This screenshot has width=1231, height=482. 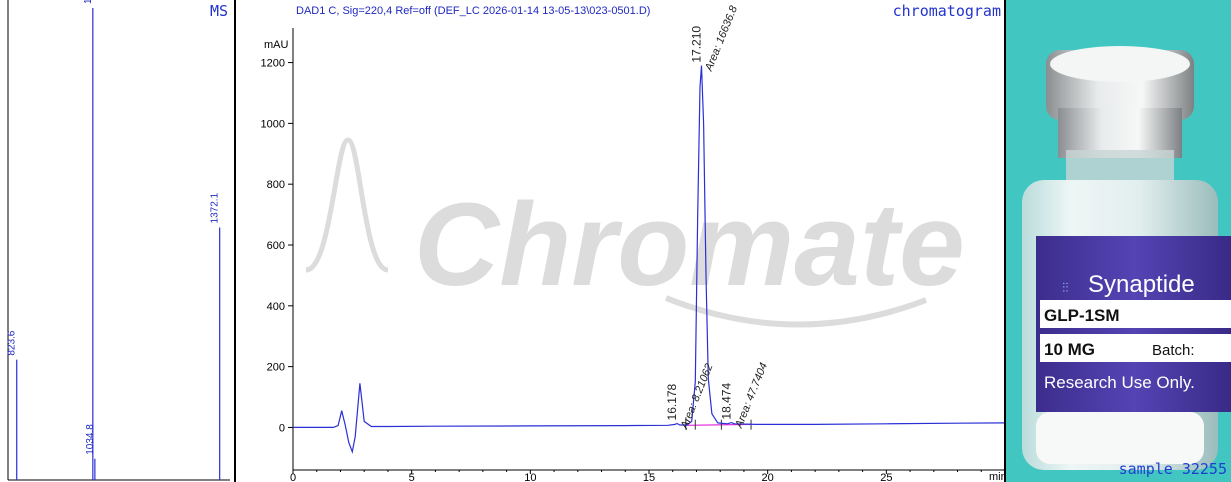 I want to click on y-tick-label-1: 200, so click(x=276, y=368).